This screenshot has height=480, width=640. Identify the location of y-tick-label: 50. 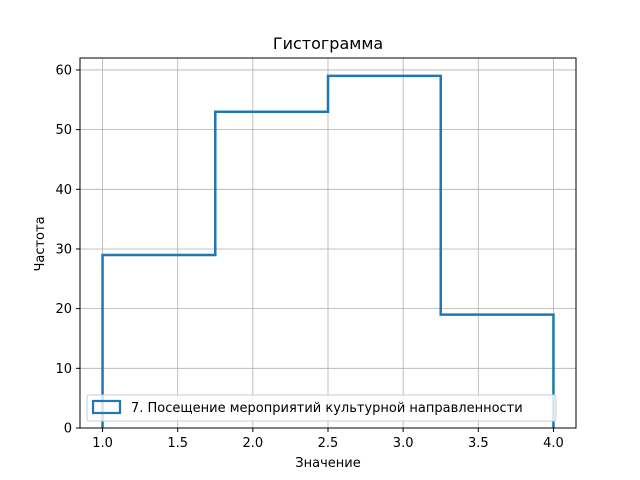
(63, 130).